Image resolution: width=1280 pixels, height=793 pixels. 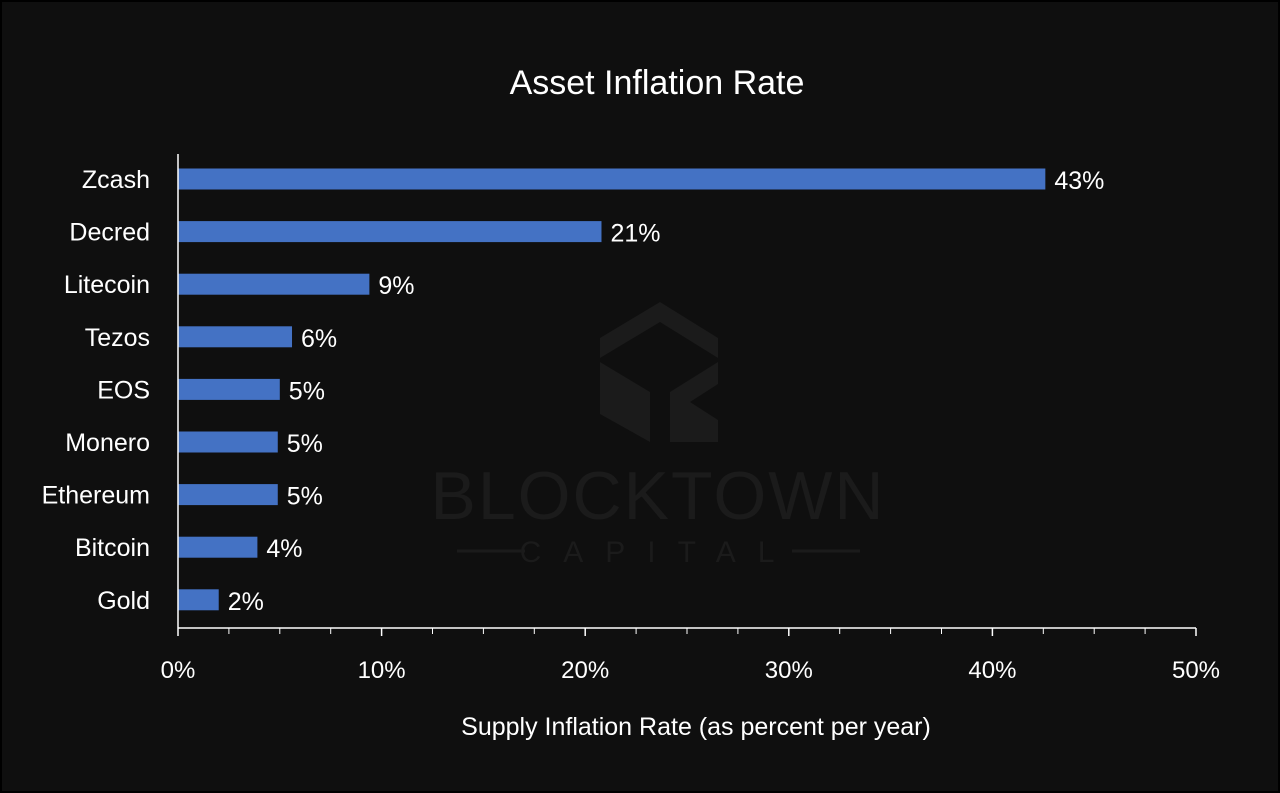 What do you see at coordinates (1079, 181) in the screenshot?
I see `value-label-zcash: 43%` at bounding box center [1079, 181].